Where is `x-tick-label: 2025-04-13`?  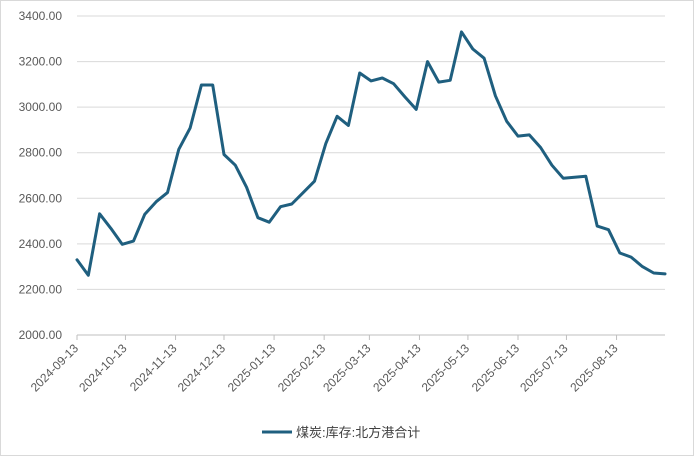 x-tick-label: 2025-04-13 is located at coordinates (397, 368).